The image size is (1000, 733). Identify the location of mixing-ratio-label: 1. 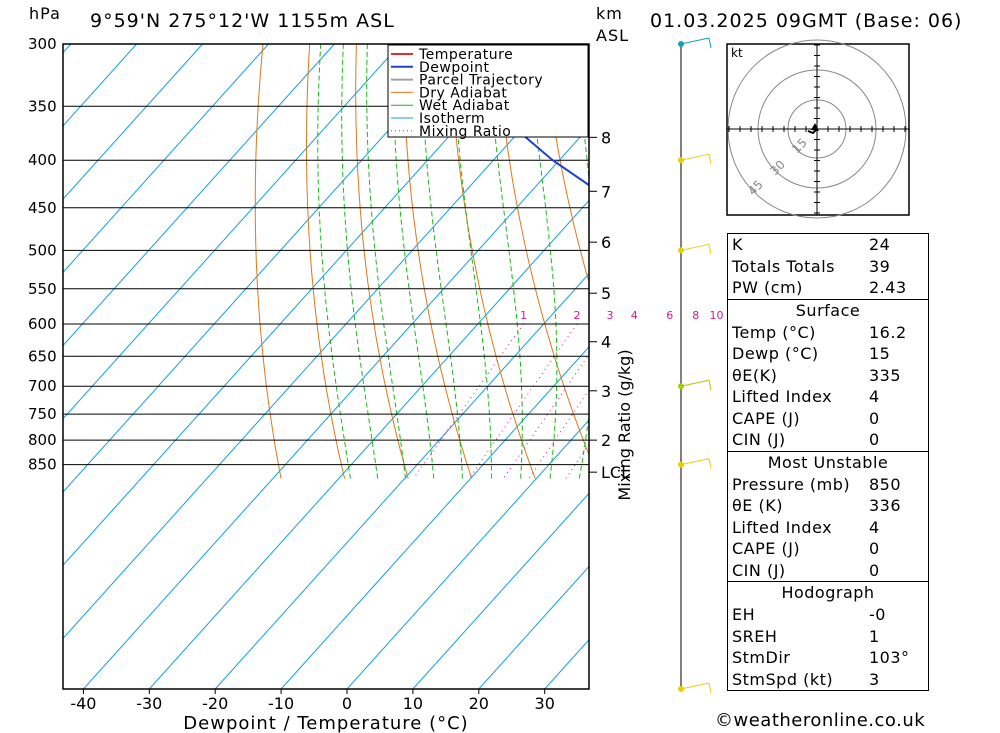
(523, 315).